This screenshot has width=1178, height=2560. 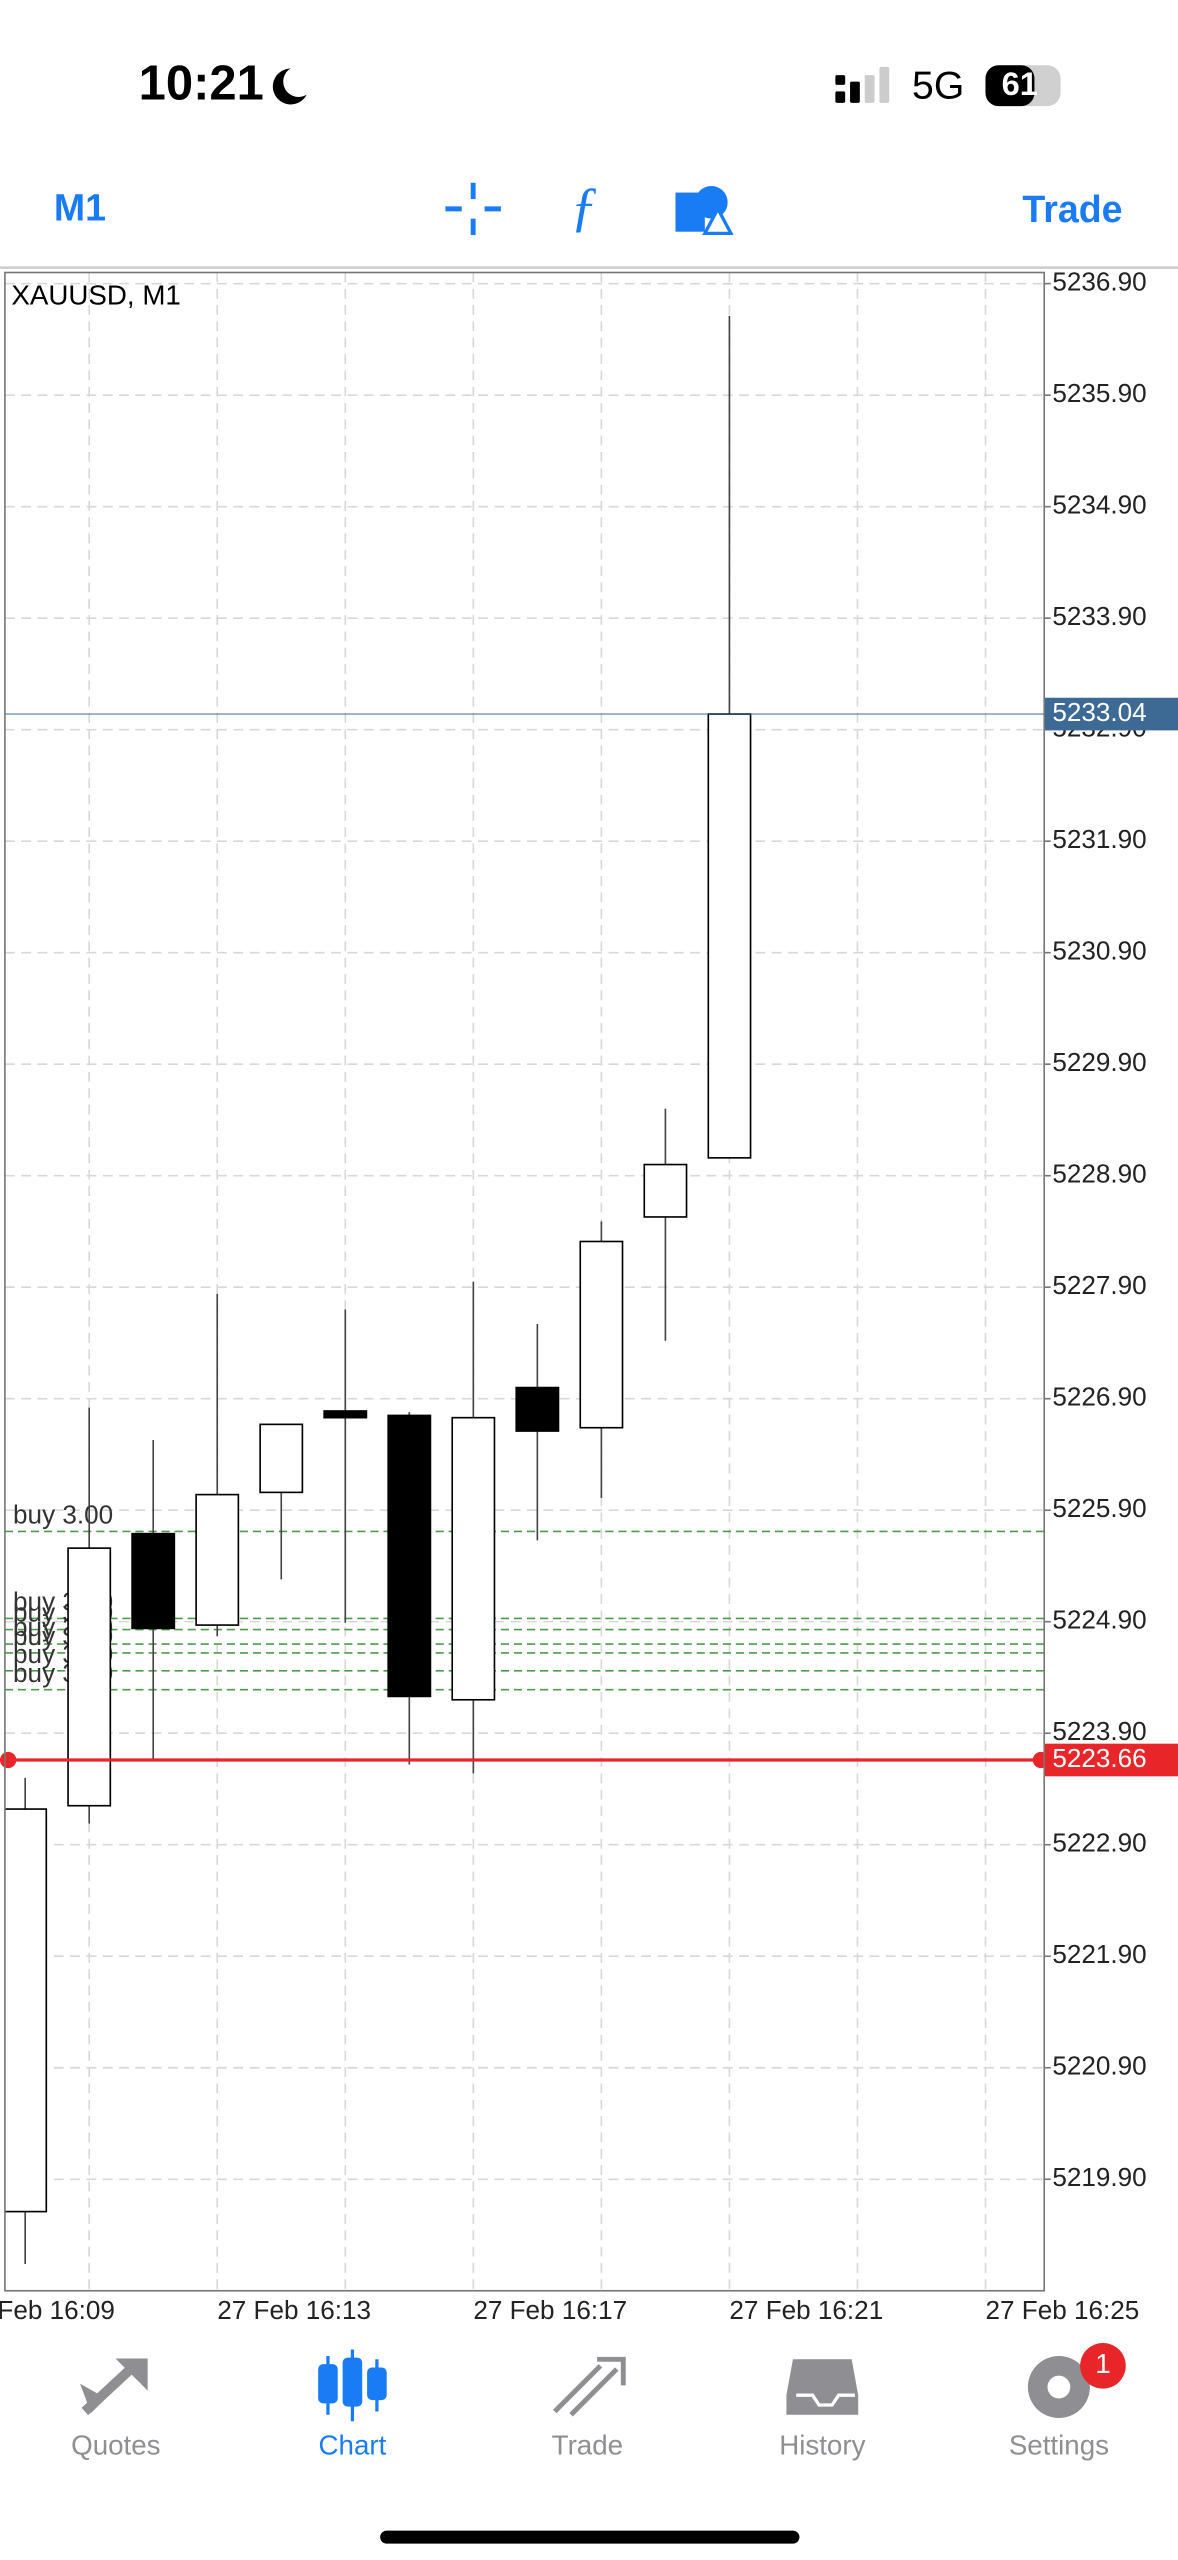 What do you see at coordinates (1099, 839) in the screenshot?
I see `y-tick-label: 5231.90` at bounding box center [1099, 839].